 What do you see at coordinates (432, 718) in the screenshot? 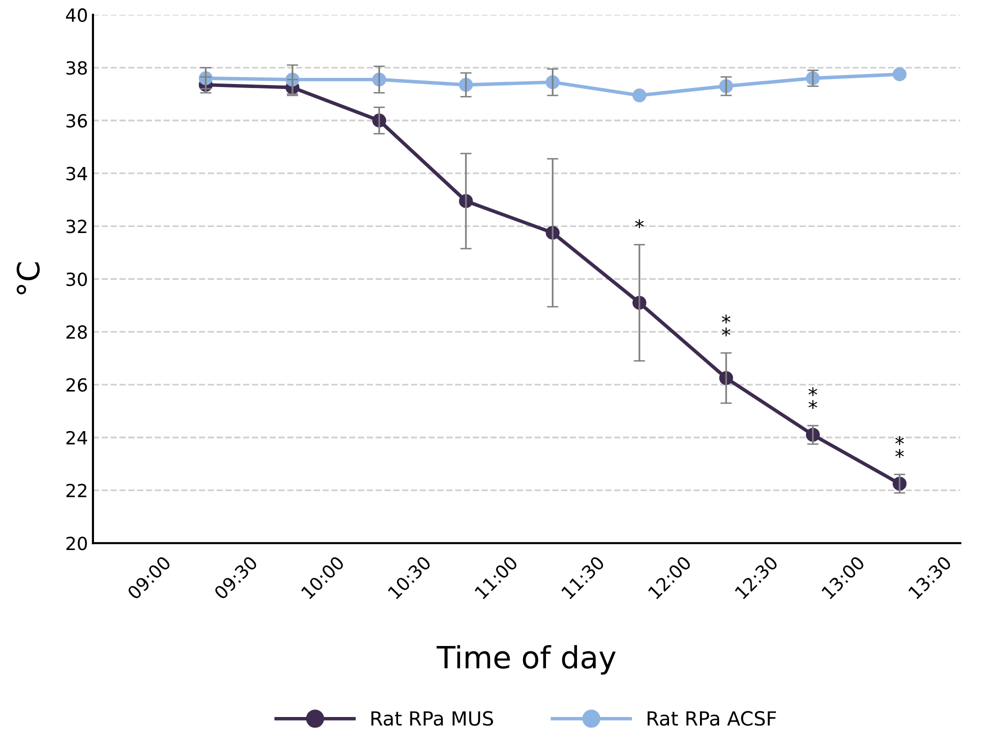
I see `legend-label: Rat RPa MUS` at bounding box center [432, 718].